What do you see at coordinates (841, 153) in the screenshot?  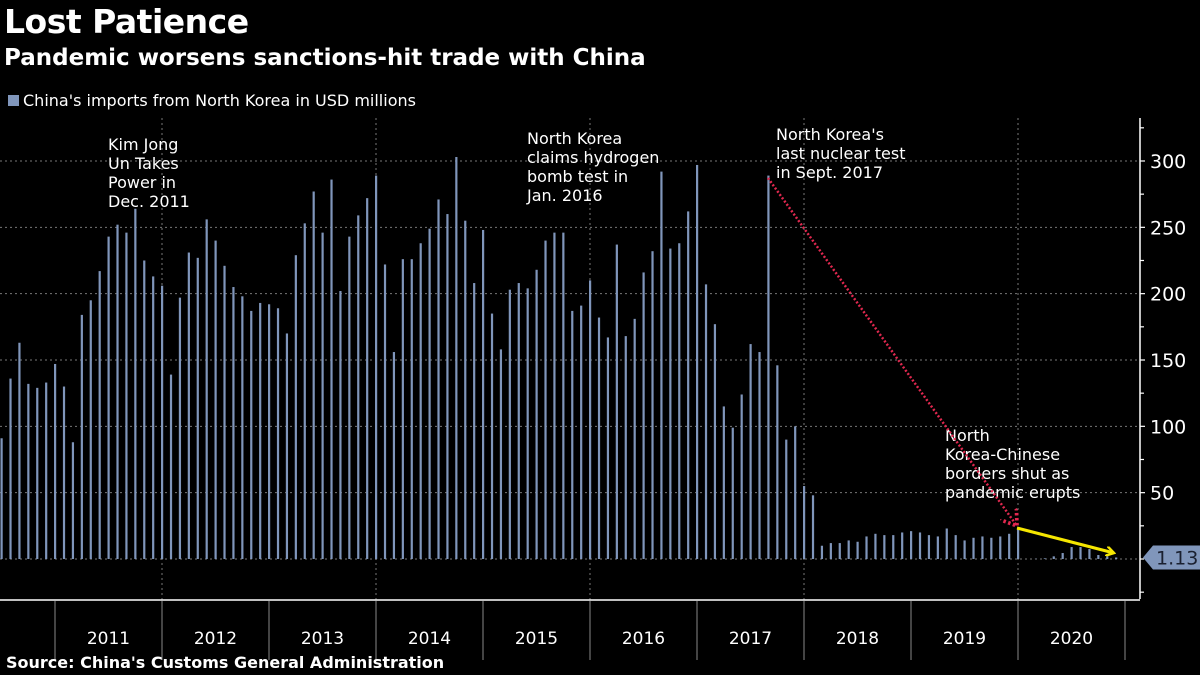 I see `annotation-line: last nuclear test` at bounding box center [841, 153].